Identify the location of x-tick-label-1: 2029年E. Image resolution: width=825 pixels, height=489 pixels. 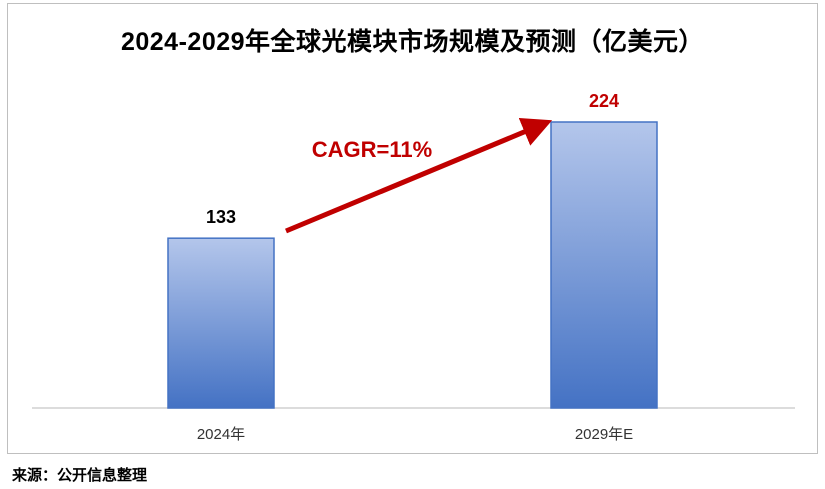
(604, 434).